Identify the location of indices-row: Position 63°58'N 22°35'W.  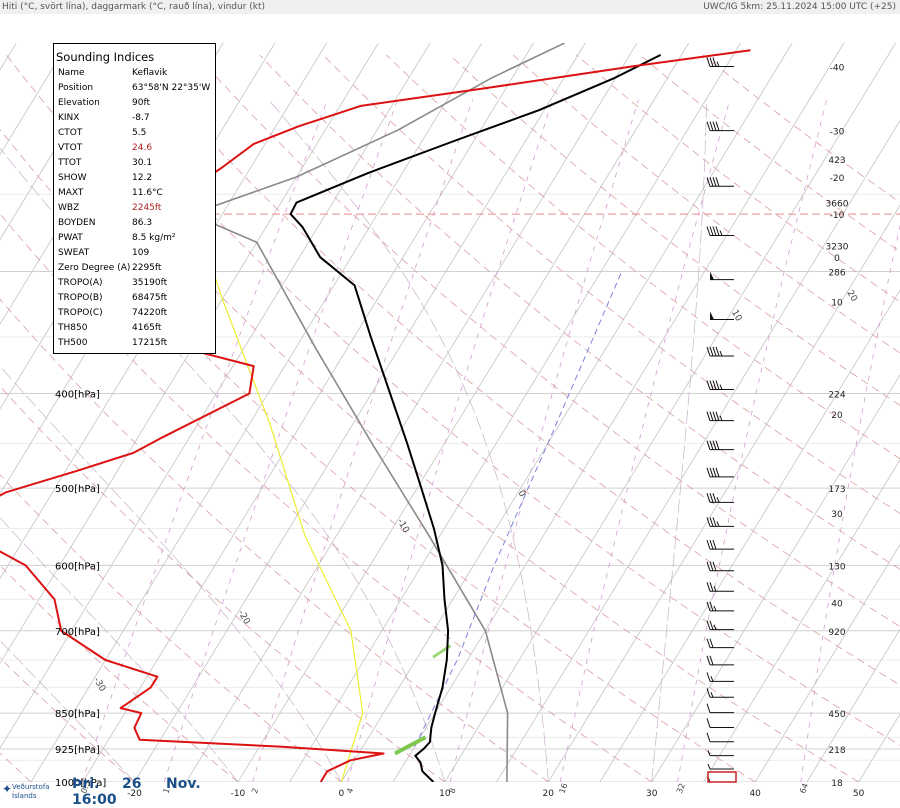
(136, 90).